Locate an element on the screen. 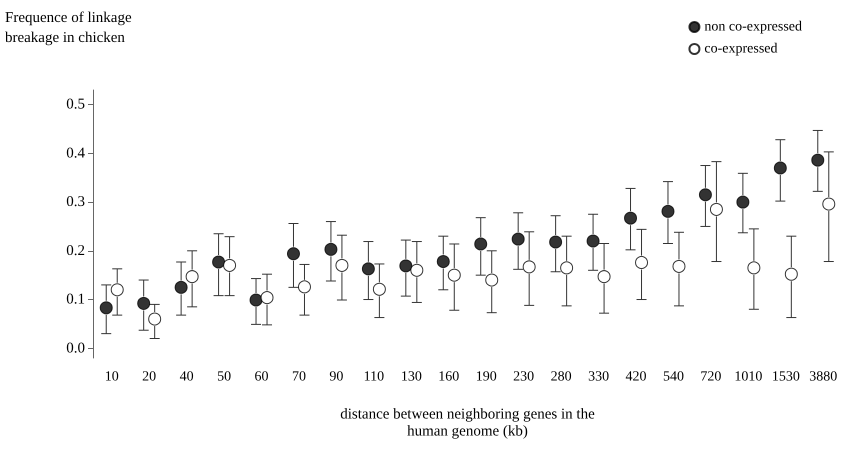  y-tick-label: 0.3 is located at coordinates (75, 202).